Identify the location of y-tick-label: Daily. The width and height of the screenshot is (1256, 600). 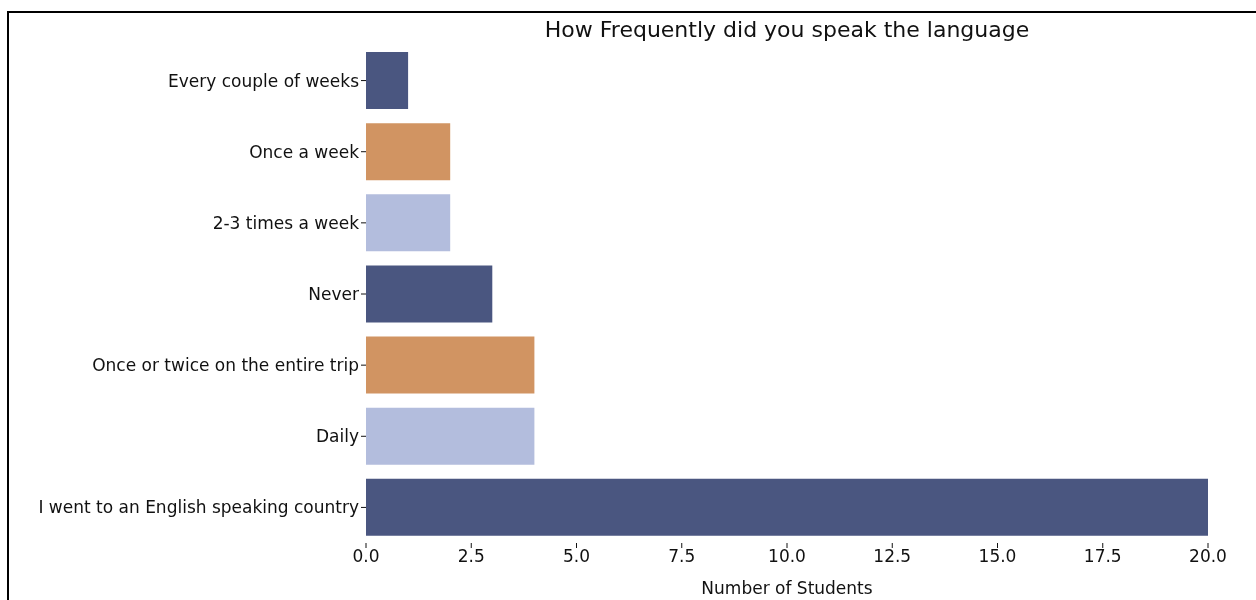
(337, 436).